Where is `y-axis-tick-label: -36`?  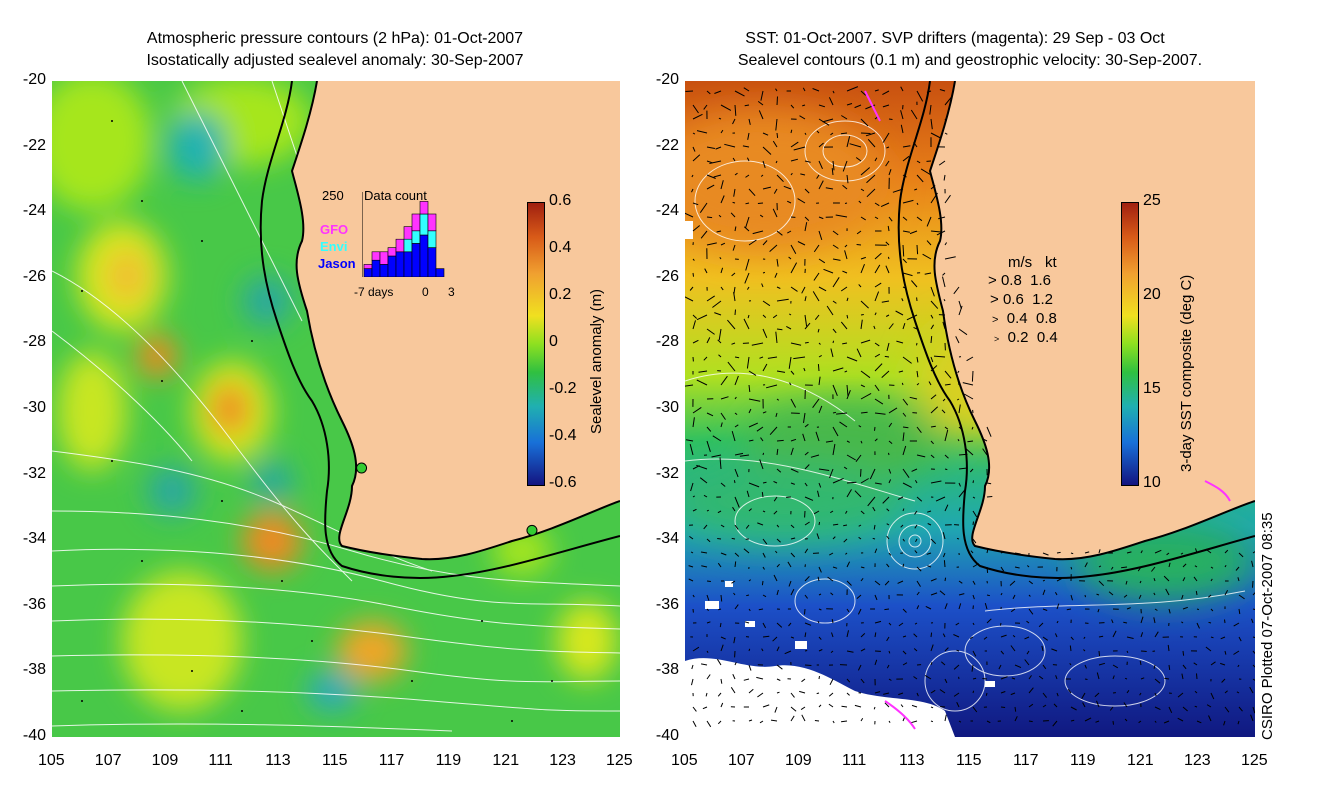
y-axis-tick-label: -36 is located at coordinates (34, 604).